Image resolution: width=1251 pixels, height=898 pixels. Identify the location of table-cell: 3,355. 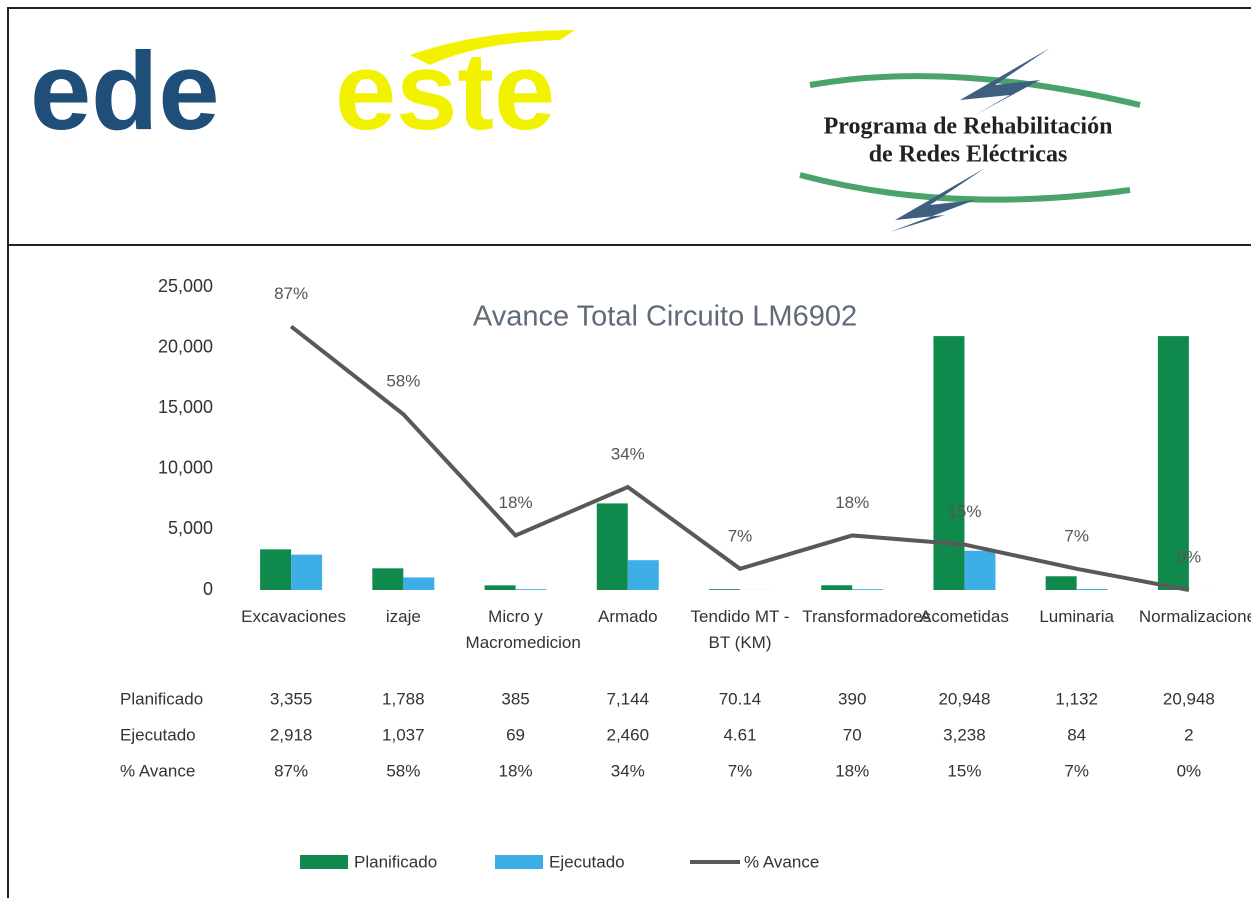
(291, 698).